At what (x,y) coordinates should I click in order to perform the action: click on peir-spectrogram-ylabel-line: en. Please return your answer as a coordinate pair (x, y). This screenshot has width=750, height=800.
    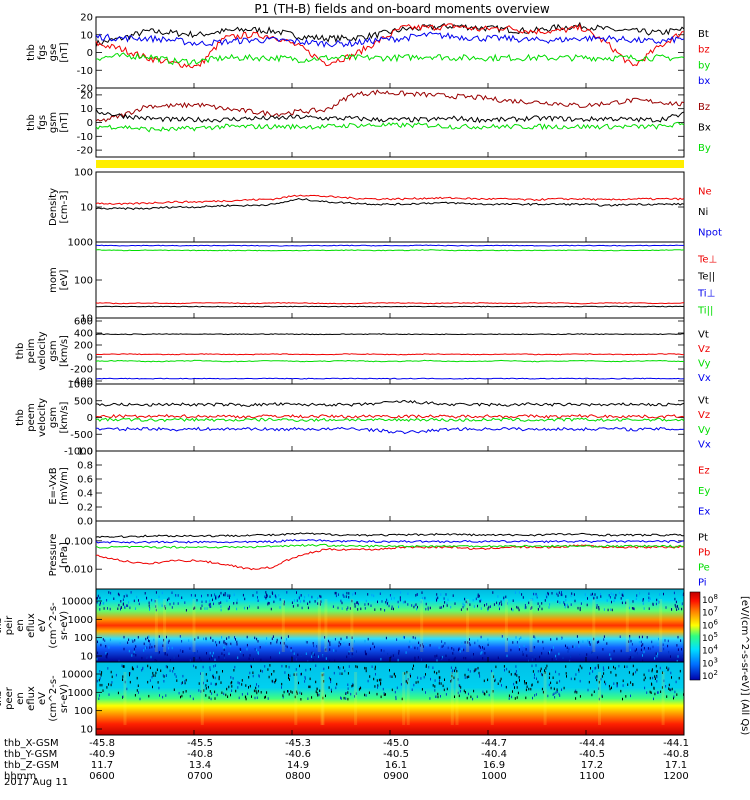
    Looking at the image, I should click on (20, 625).